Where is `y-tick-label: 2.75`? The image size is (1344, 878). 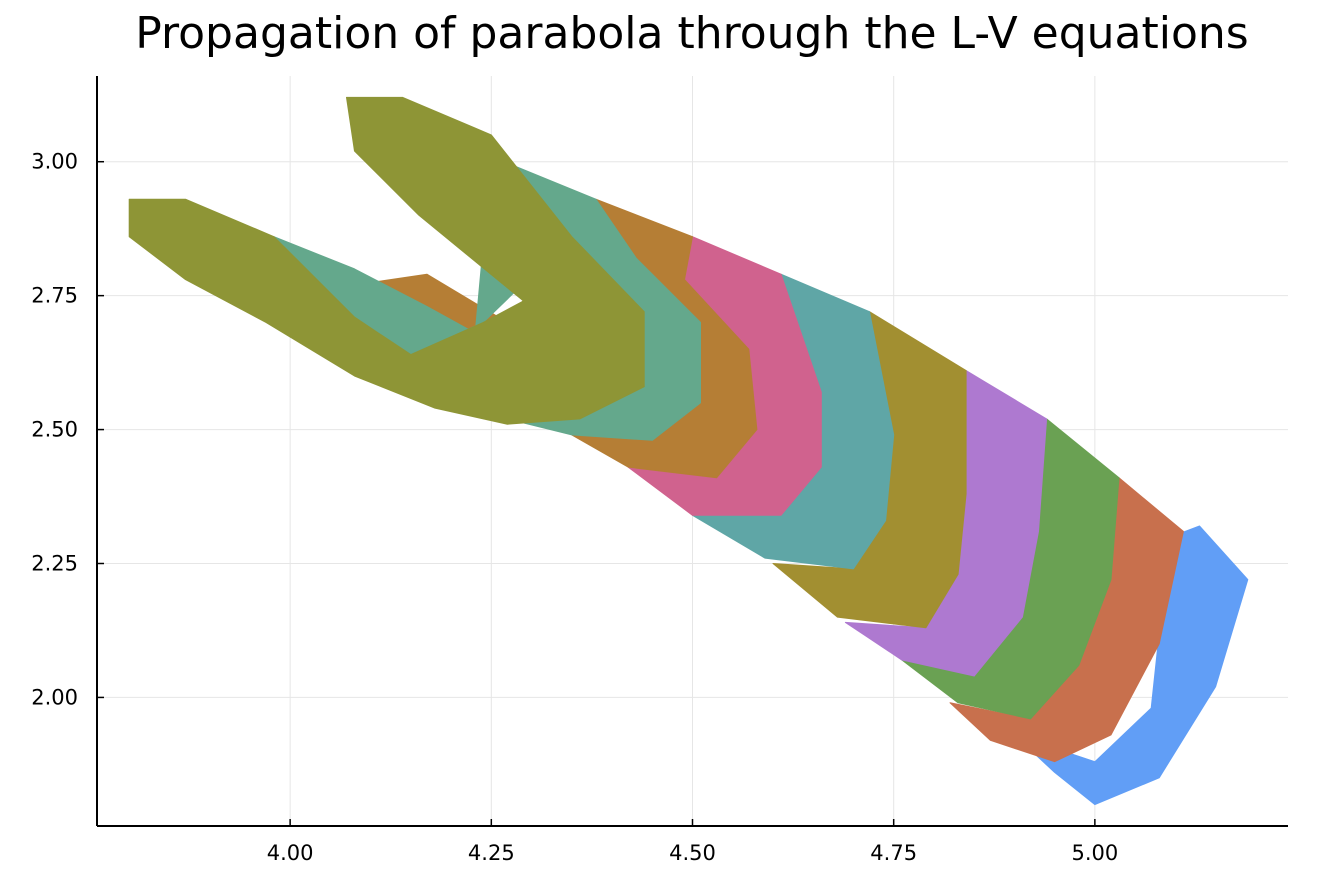 y-tick-label: 2.75 is located at coordinates (54, 296).